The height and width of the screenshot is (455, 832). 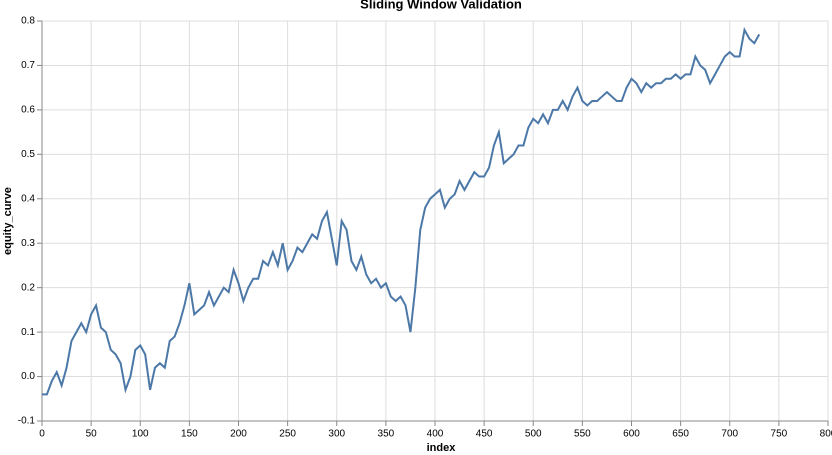 I want to click on y-tick-label: 0.7, so click(x=28, y=65).